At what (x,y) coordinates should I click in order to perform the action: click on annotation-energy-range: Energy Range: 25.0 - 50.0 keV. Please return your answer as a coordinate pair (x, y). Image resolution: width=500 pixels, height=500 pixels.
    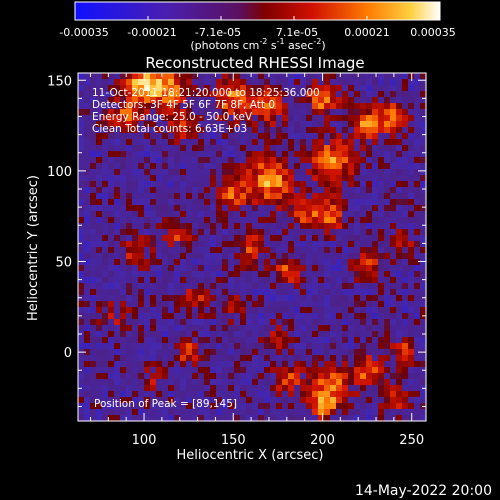
    Looking at the image, I should click on (172, 117).